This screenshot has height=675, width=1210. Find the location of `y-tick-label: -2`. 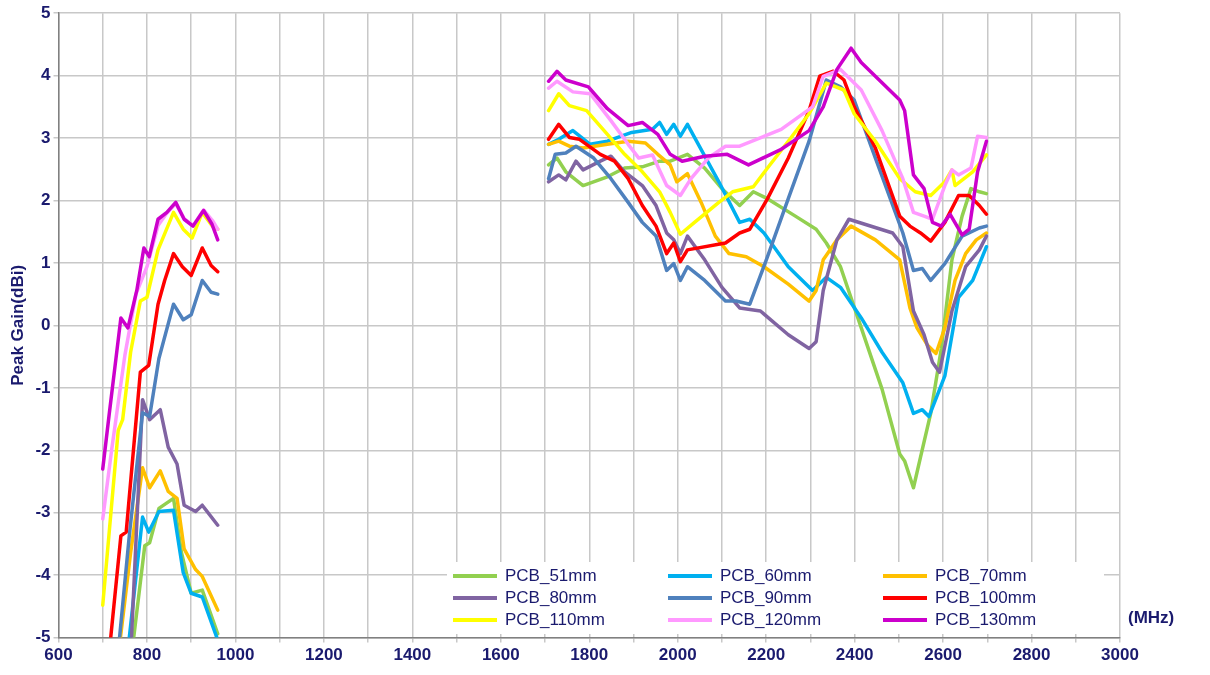

y-tick-label: -2 is located at coordinates (43, 449).